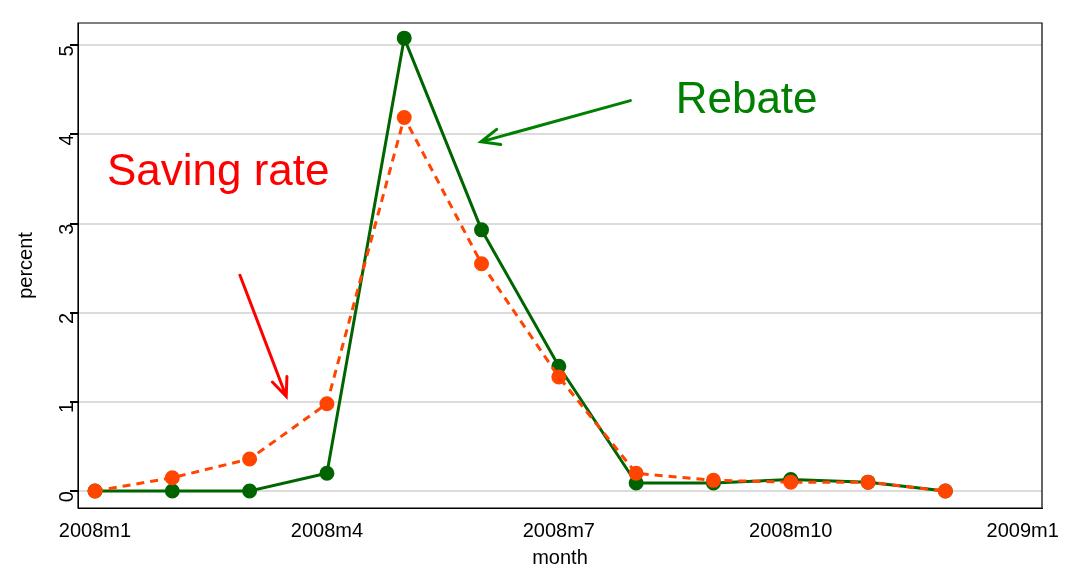 This screenshot has width=1080, height=578. What do you see at coordinates (65, 318) in the screenshot?
I see `y-tick-label: 2` at bounding box center [65, 318].